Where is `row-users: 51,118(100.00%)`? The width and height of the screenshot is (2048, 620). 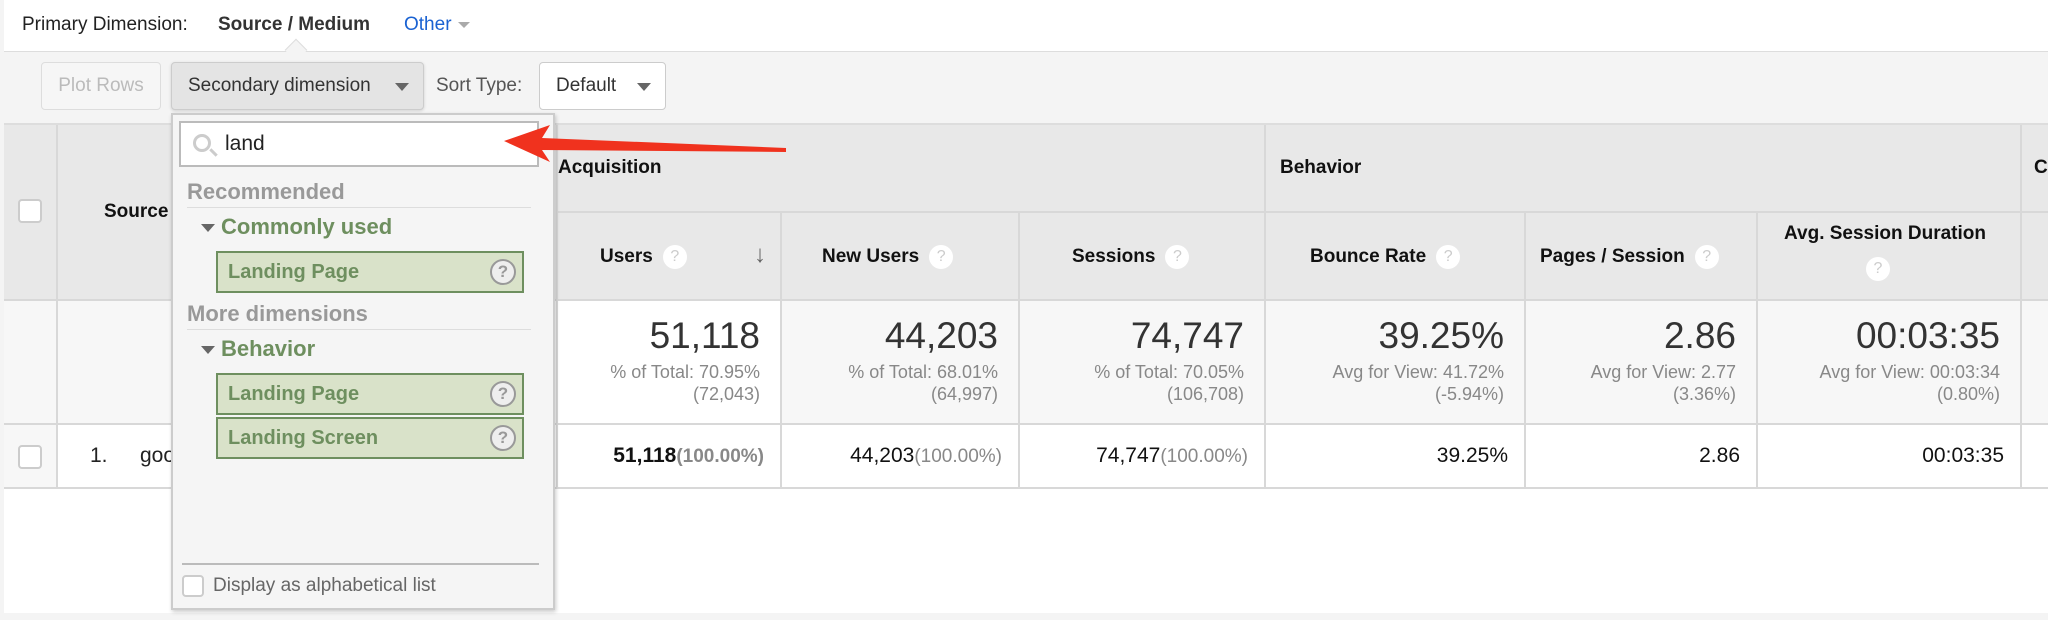
row-users: 51,118(100.00%) is located at coordinates (670, 457).